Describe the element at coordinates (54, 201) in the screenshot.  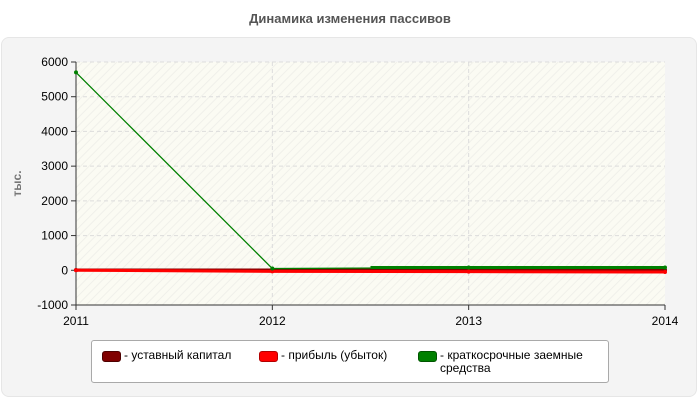
I see `y-tick-label: 2000` at that location.